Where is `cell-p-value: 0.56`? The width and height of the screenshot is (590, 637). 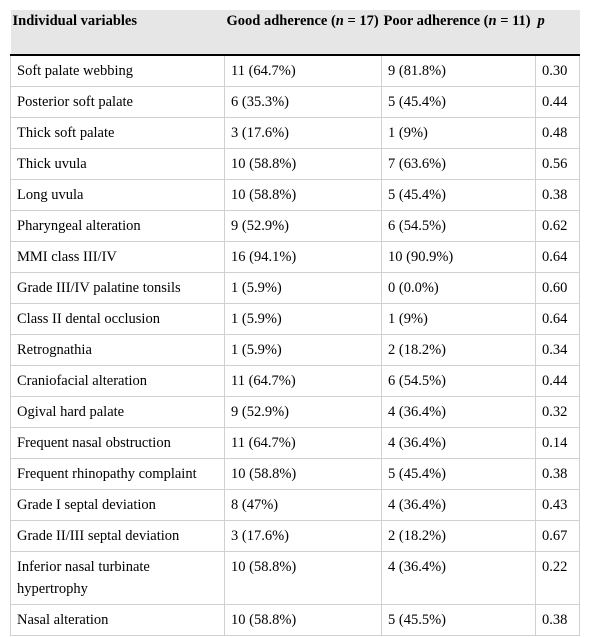 cell-p-value: 0.56 is located at coordinates (557, 164).